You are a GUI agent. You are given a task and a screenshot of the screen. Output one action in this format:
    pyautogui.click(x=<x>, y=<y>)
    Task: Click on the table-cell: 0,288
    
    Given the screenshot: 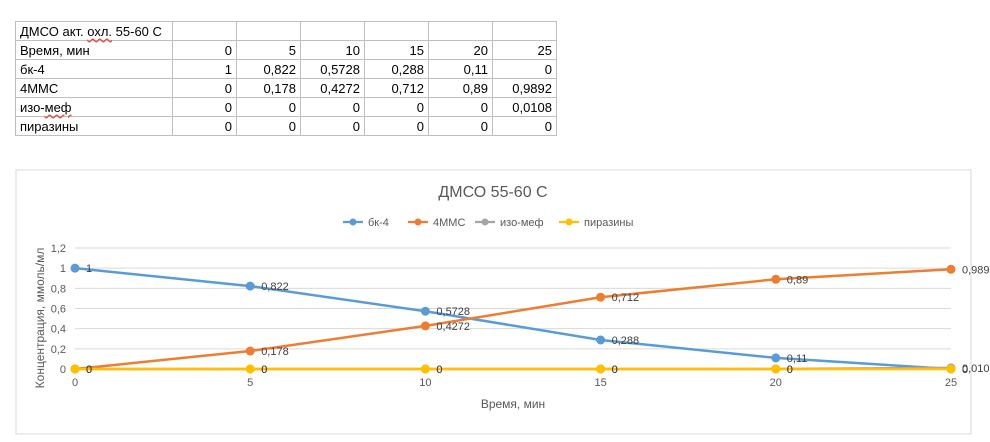 What is the action you would take?
    pyautogui.click(x=396, y=69)
    